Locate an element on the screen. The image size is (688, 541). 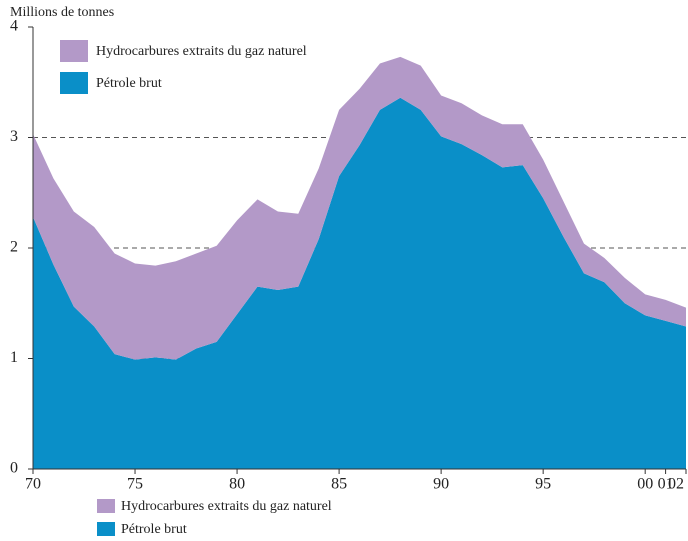
y-tick-label: 3 is located at coordinates (14, 136).